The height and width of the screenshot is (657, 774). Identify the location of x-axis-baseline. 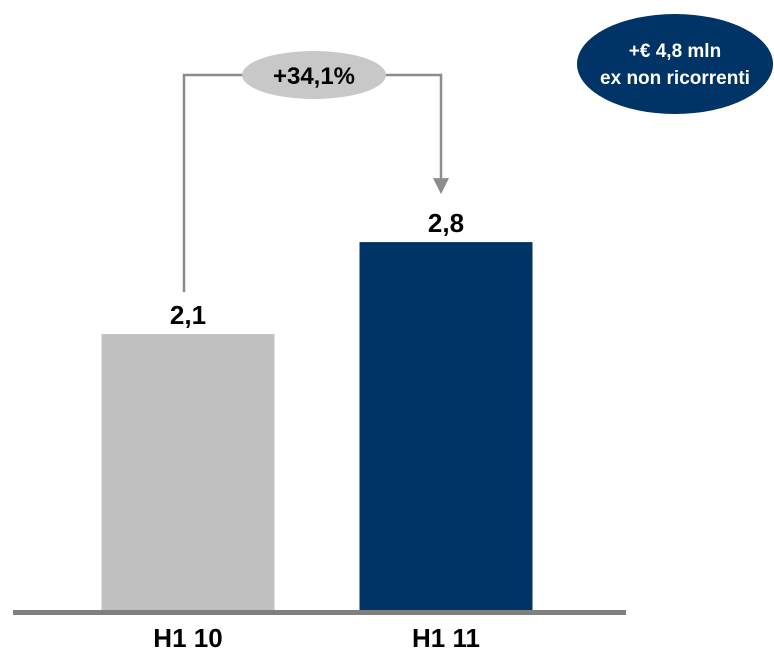
(319, 612).